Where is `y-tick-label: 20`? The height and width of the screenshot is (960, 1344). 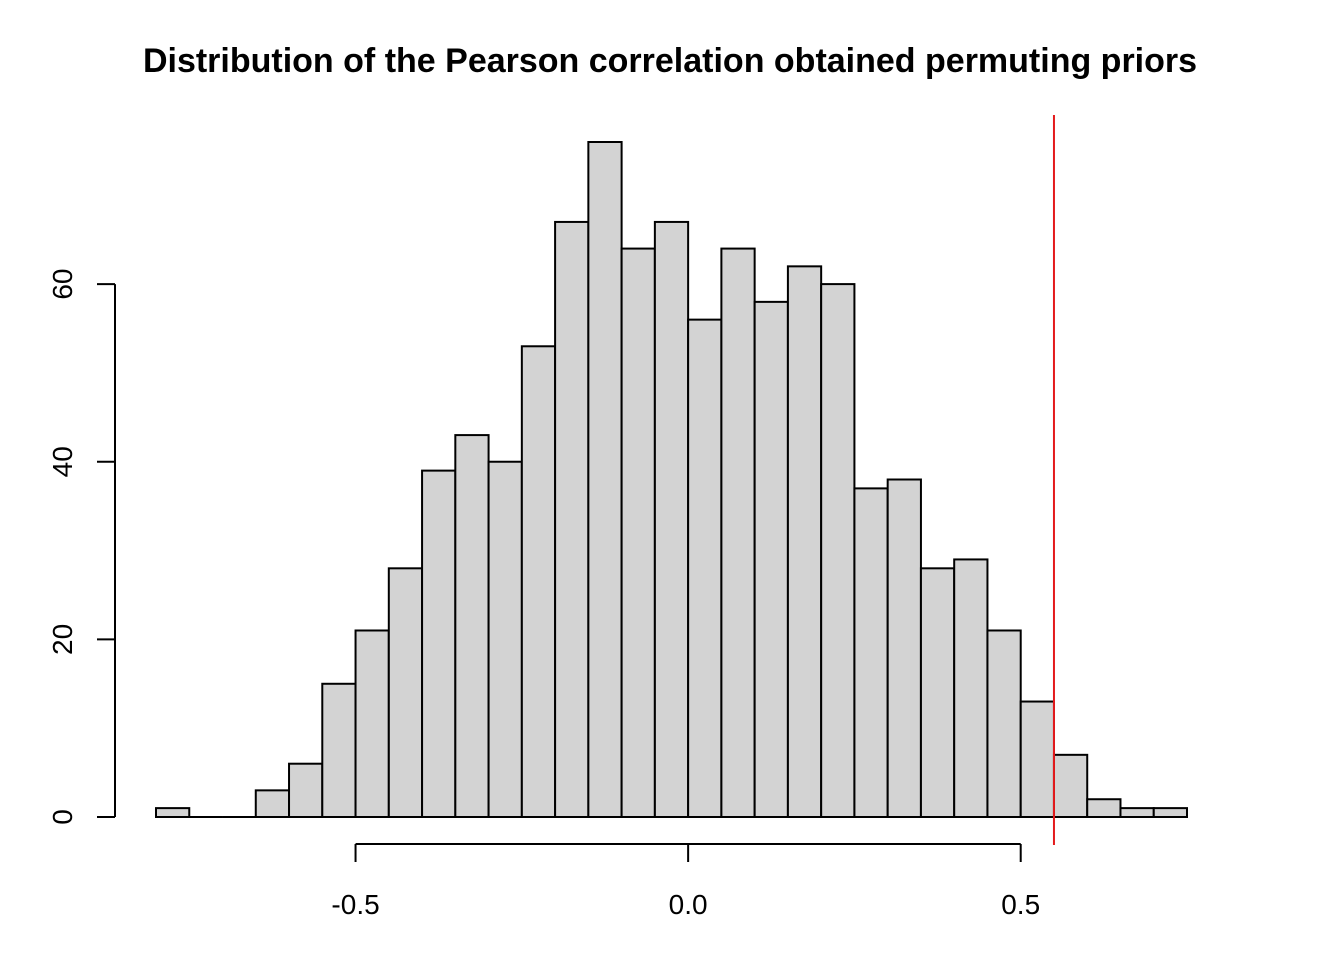 y-tick-label: 20 is located at coordinates (62, 639).